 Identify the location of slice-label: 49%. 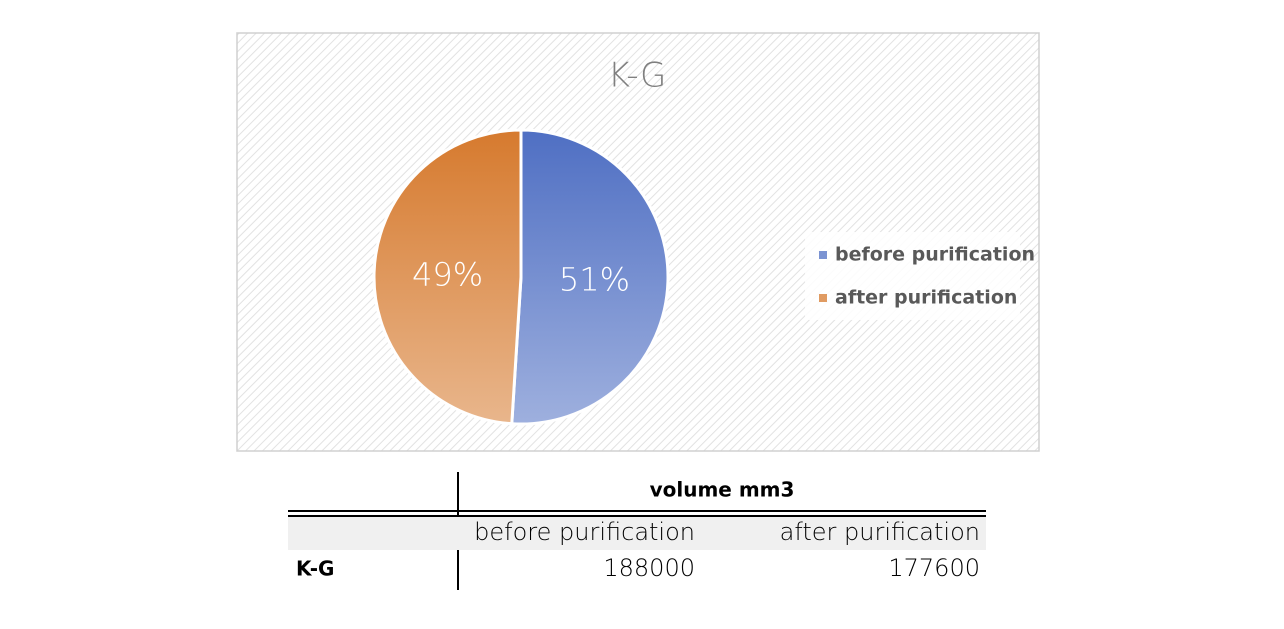
(447, 275).